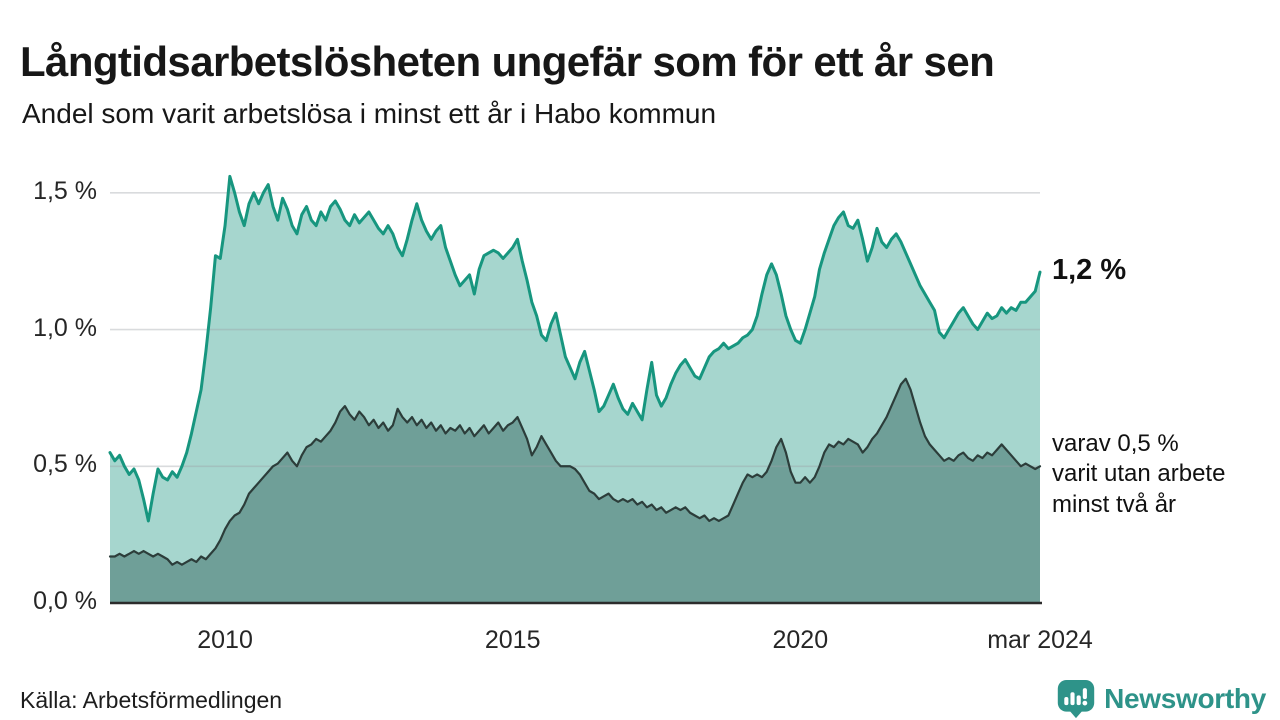 This screenshot has width=1280, height=720. Describe the element at coordinates (1040, 640) in the screenshot. I see `x-axis-tick-label: mar 2024` at that location.